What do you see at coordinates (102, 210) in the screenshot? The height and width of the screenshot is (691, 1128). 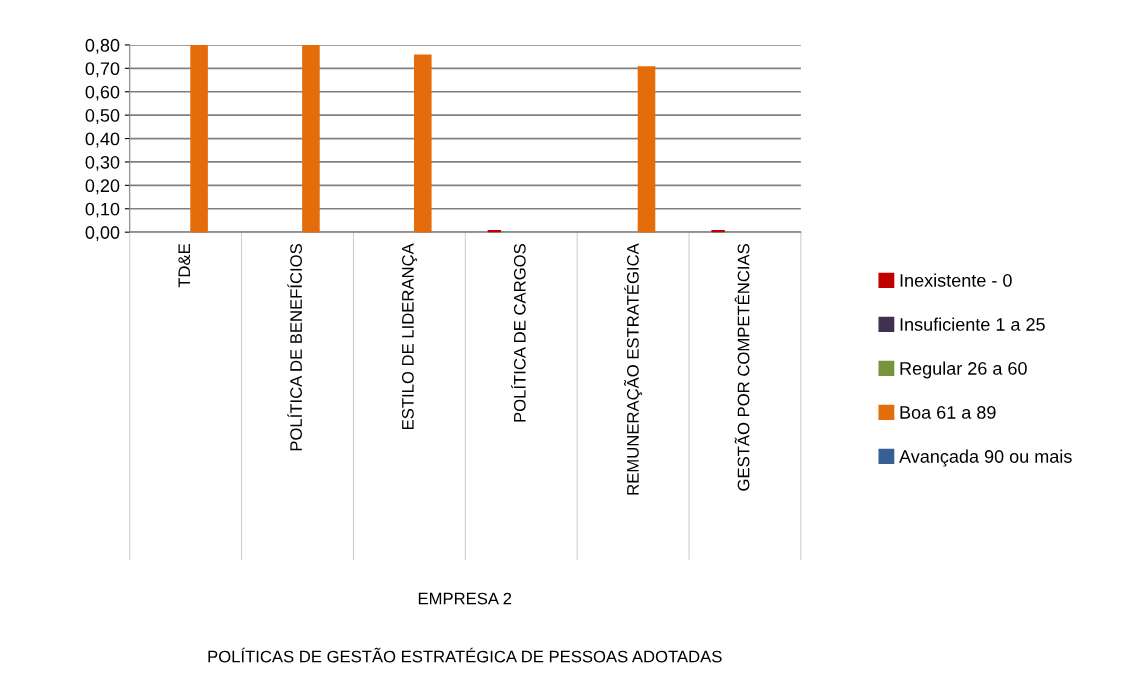 I see `y-tick-label: 0,10` at bounding box center [102, 210].